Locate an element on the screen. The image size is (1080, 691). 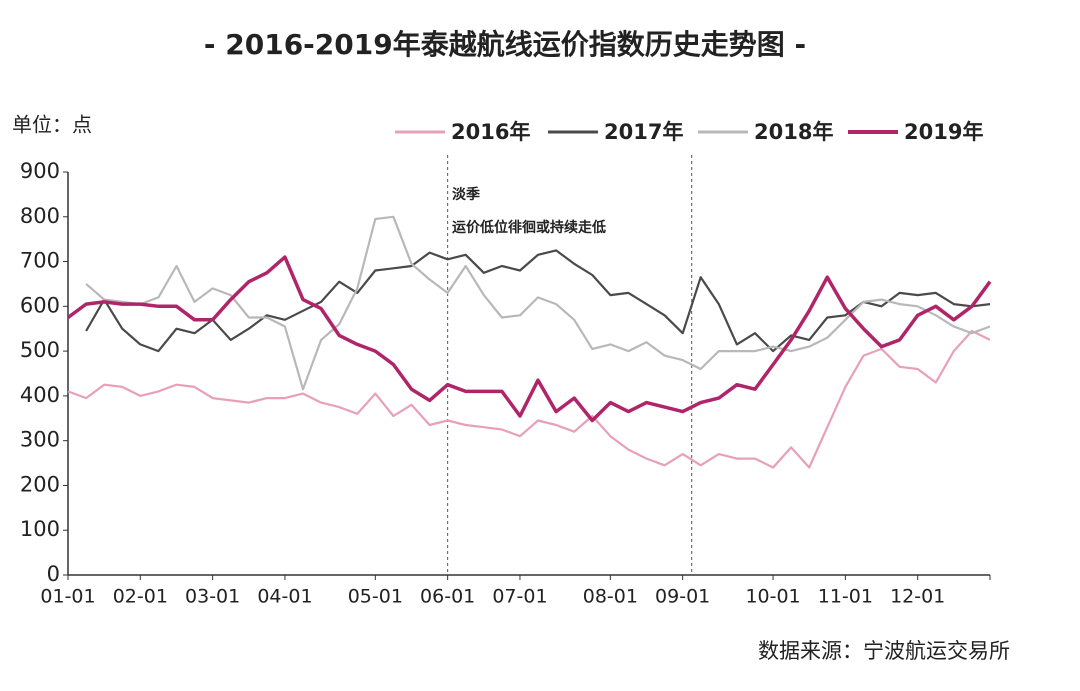
y-tick-label: 800 is located at coordinates (40, 216).